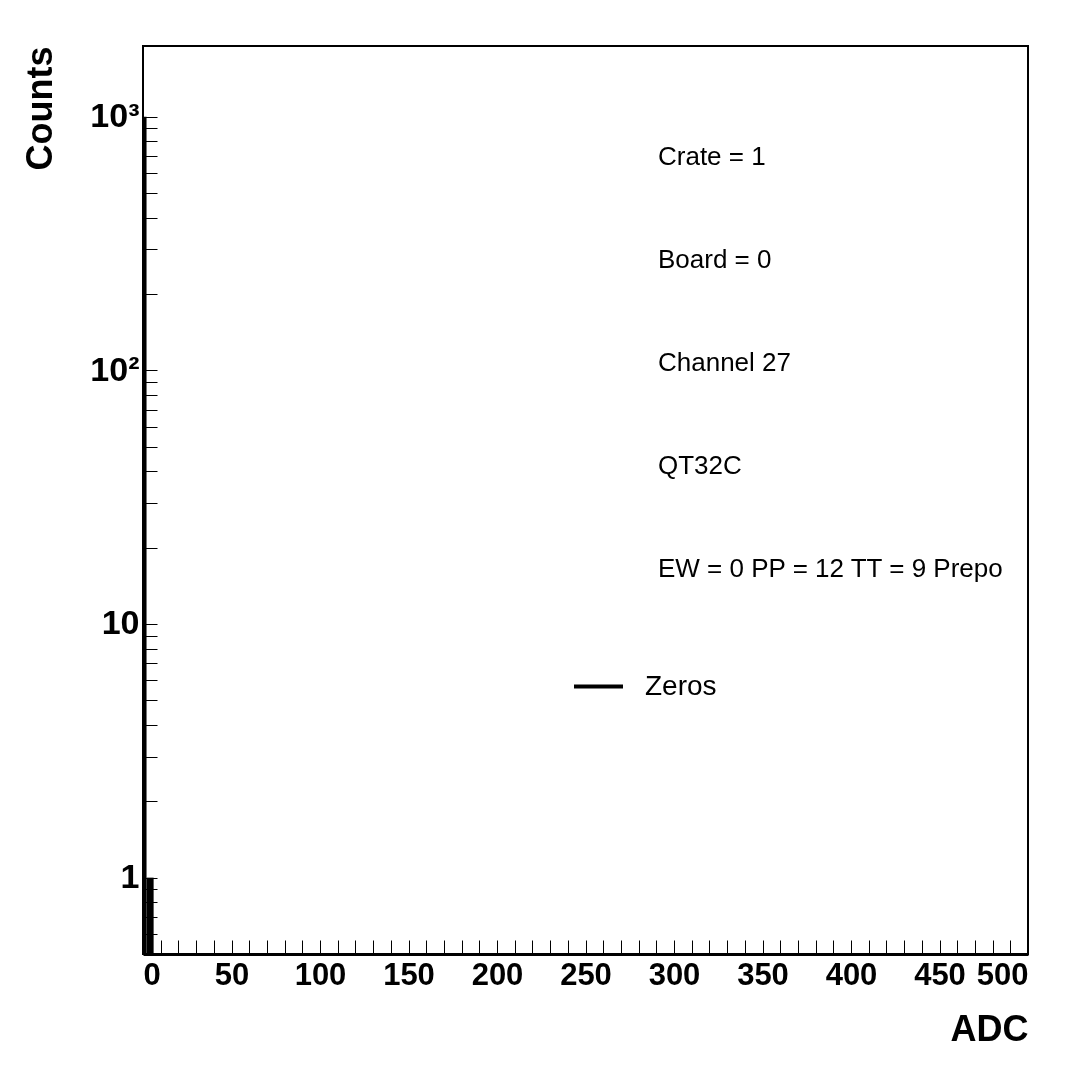  I want to click on y-tick-label: 10, so click(120, 622).